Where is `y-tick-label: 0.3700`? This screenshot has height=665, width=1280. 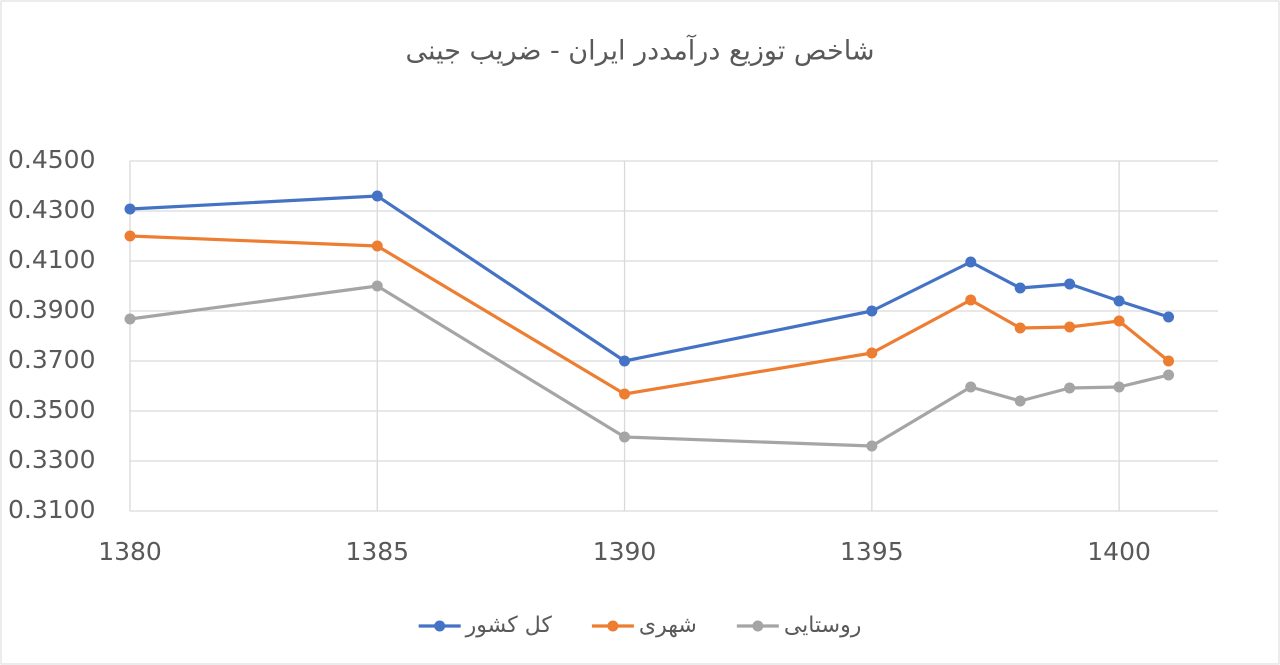 y-tick-label: 0.3700 is located at coordinates (51, 359).